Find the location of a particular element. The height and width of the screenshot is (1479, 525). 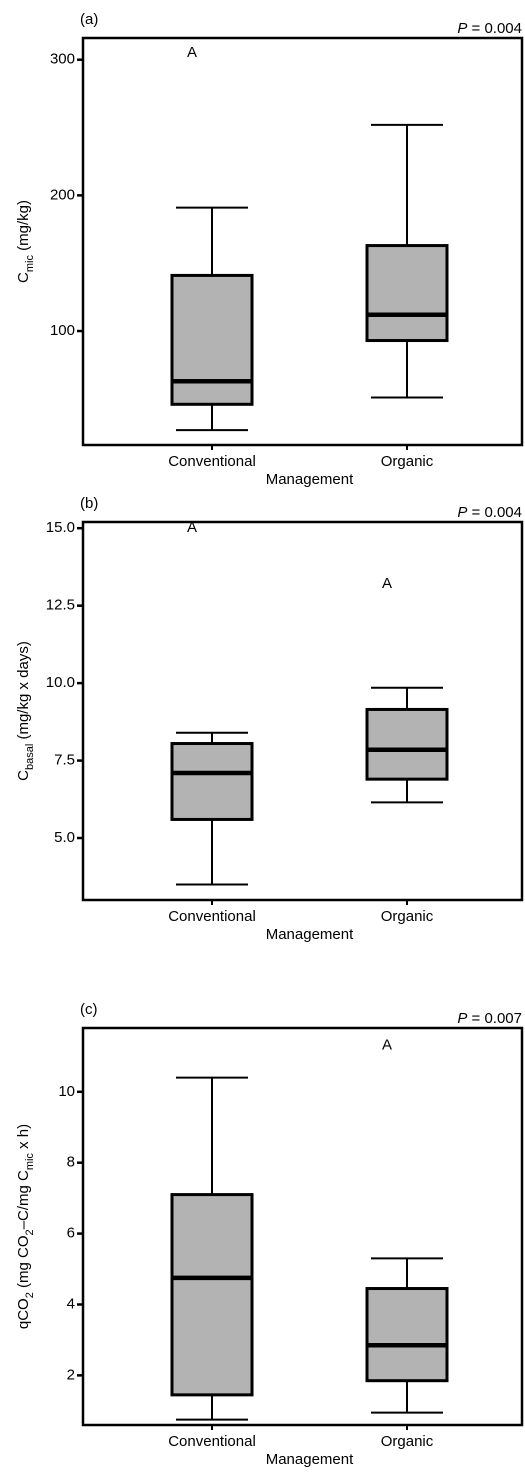

panel-label: (b) is located at coordinates (89, 503).